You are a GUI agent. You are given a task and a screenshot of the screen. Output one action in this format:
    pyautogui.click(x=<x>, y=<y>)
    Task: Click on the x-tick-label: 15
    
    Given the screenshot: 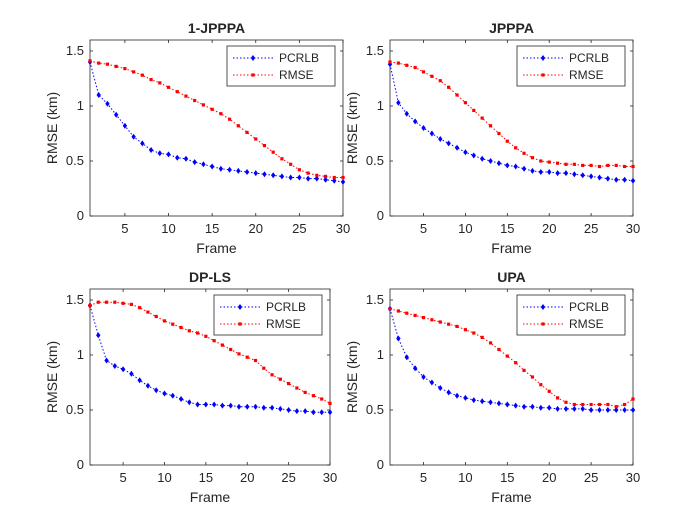 What is the action you would take?
    pyautogui.click(x=507, y=228)
    